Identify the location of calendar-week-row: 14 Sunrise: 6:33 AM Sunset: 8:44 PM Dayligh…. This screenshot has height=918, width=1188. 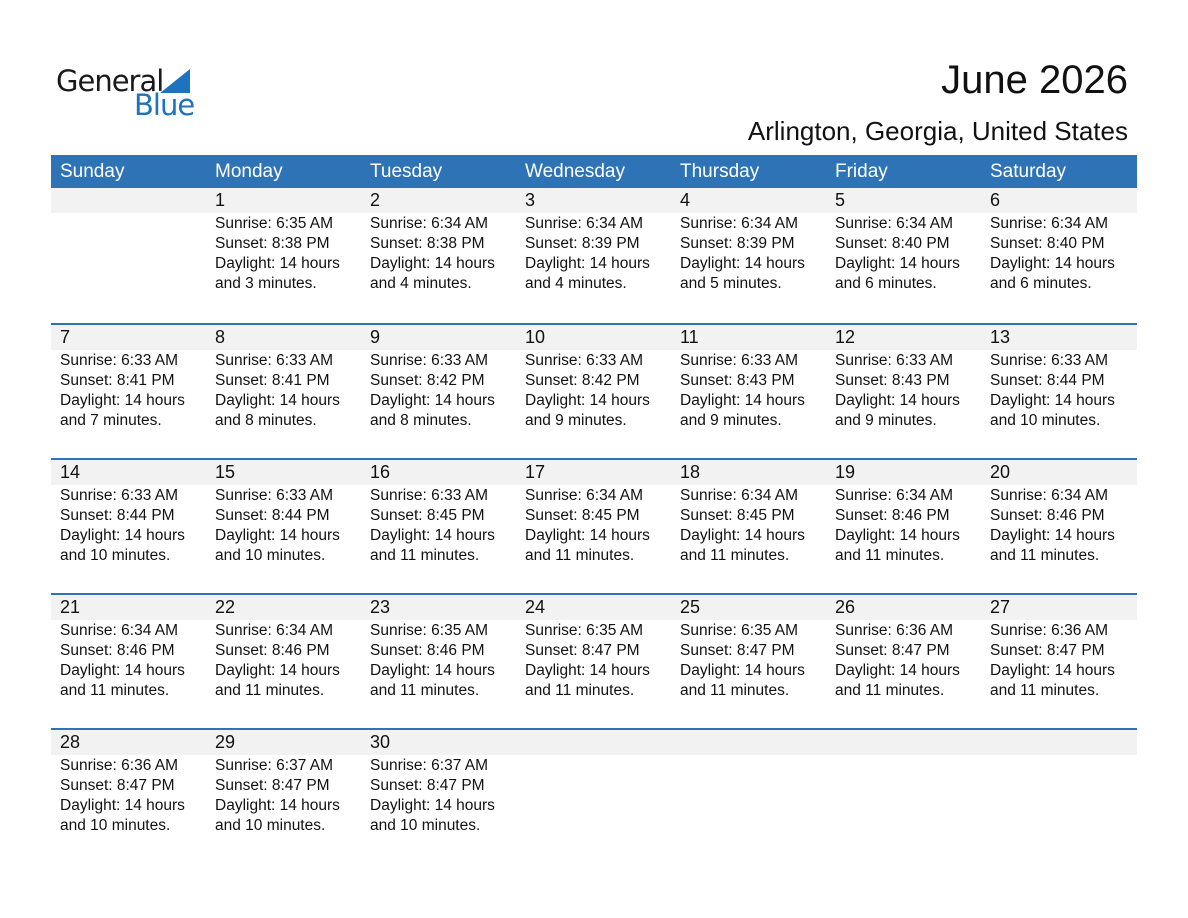
(594, 525).